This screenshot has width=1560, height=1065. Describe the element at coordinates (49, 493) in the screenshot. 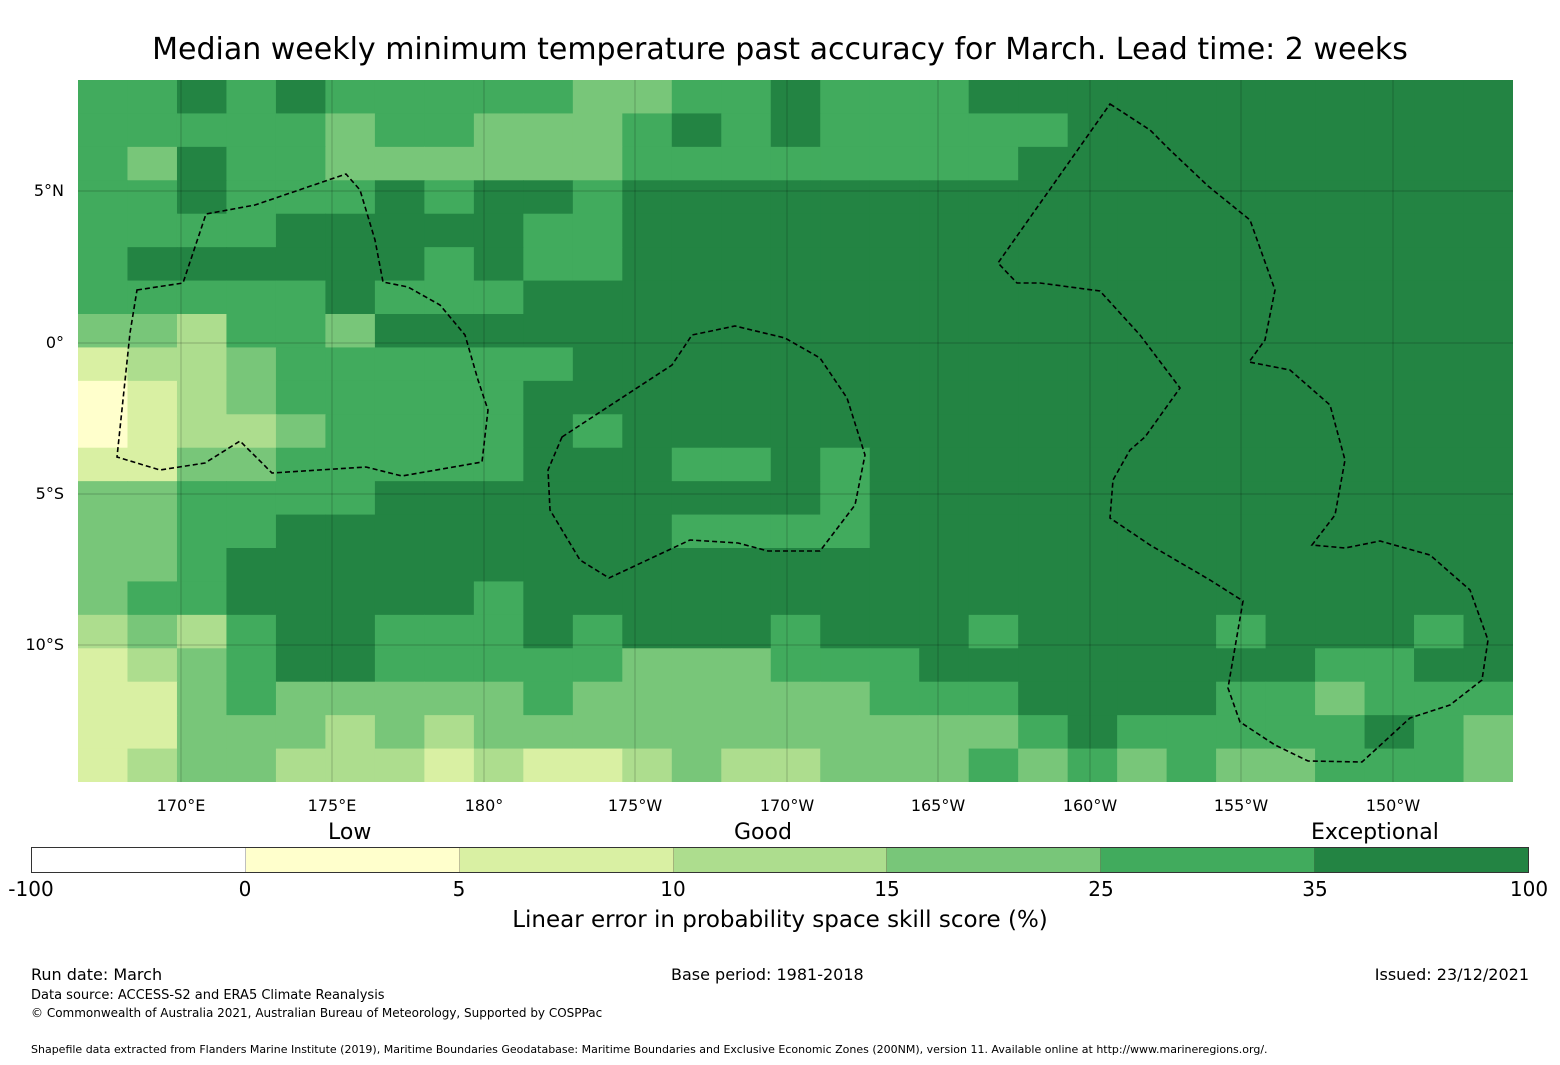

I see `lat-label: 5°S` at that location.